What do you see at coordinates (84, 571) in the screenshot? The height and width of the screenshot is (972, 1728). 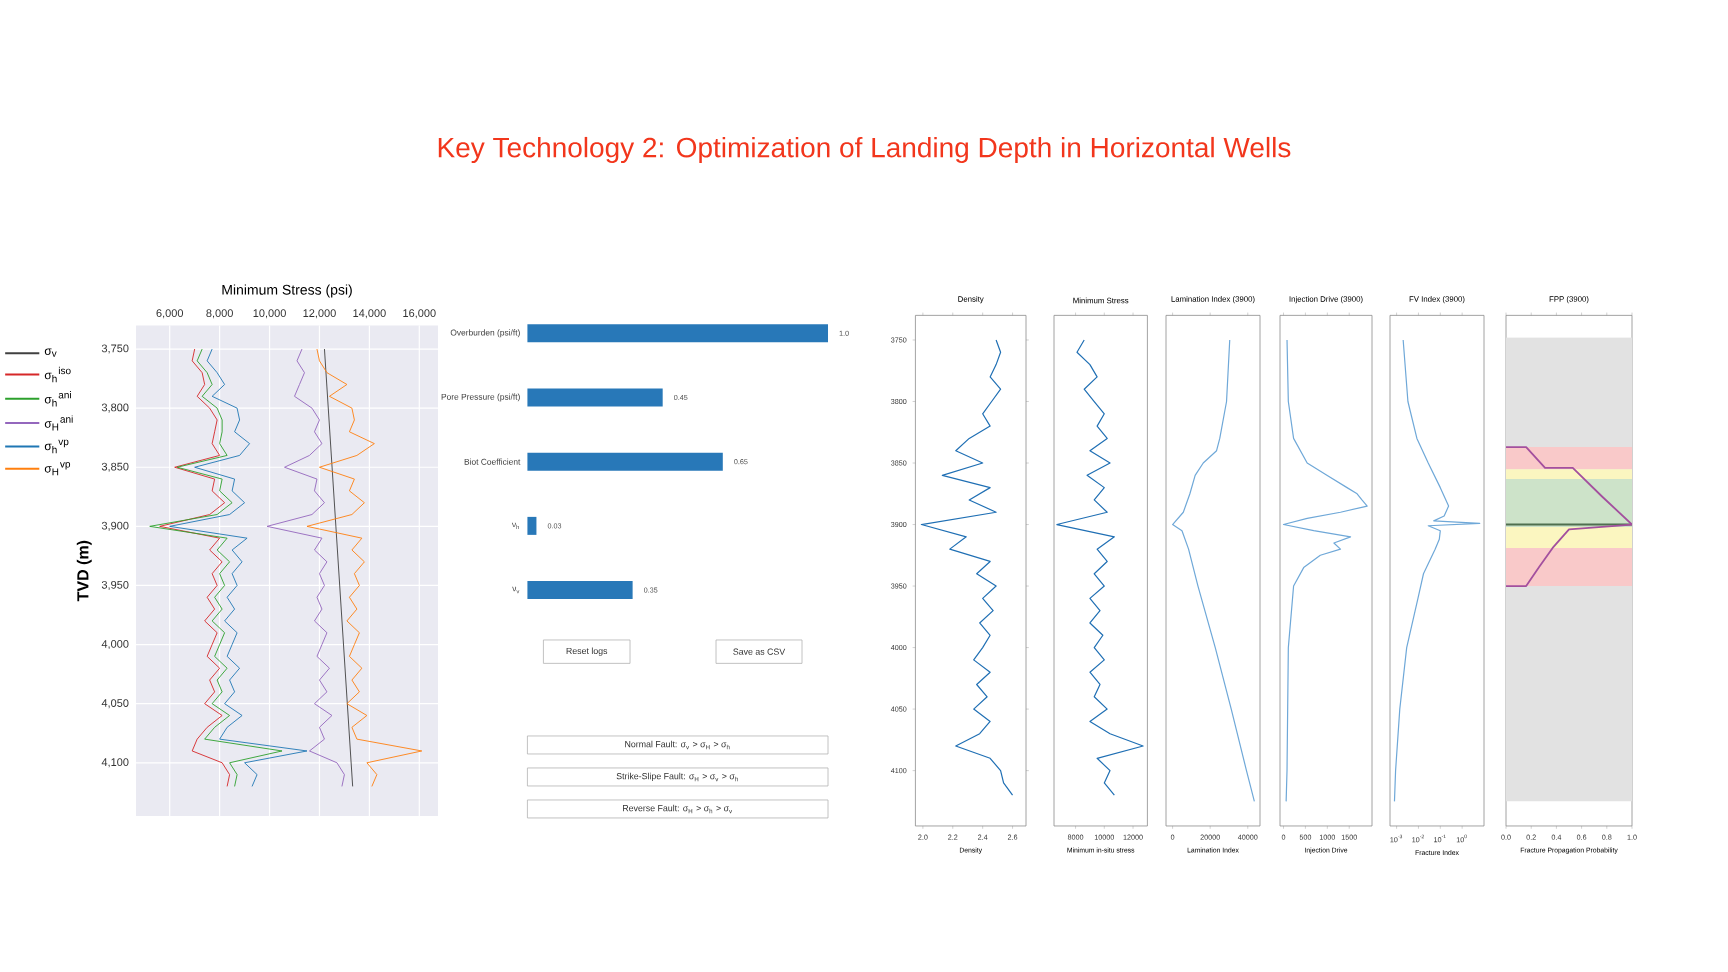 I see `y-axis-title: TVD (m)` at bounding box center [84, 571].